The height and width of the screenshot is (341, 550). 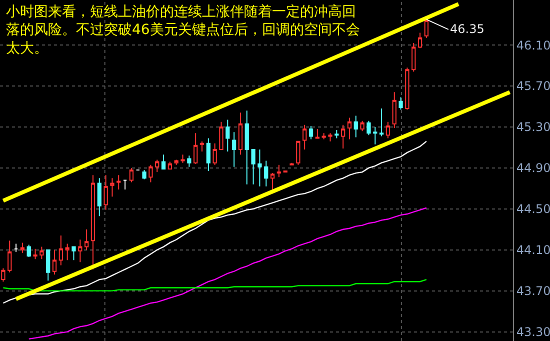 I want to click on y-tick-label: 43.70, so click(x=533, y=291).